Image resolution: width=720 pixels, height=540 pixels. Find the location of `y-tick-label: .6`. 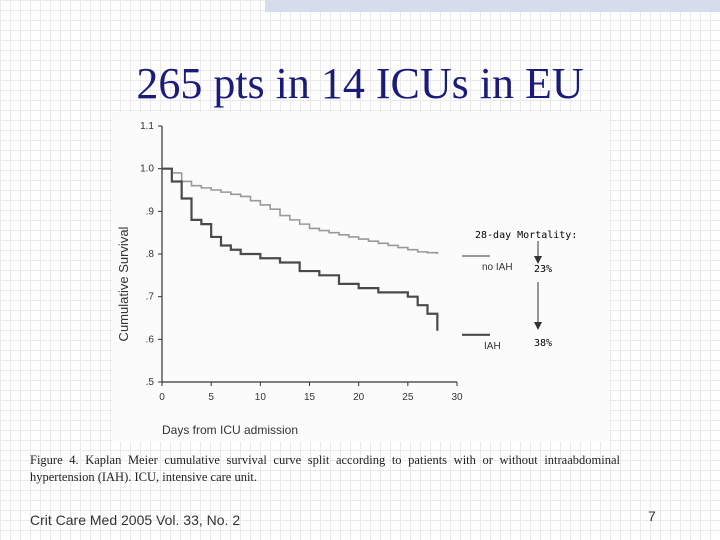

y-tick-label: .6 is located at coordinates (150, 339).